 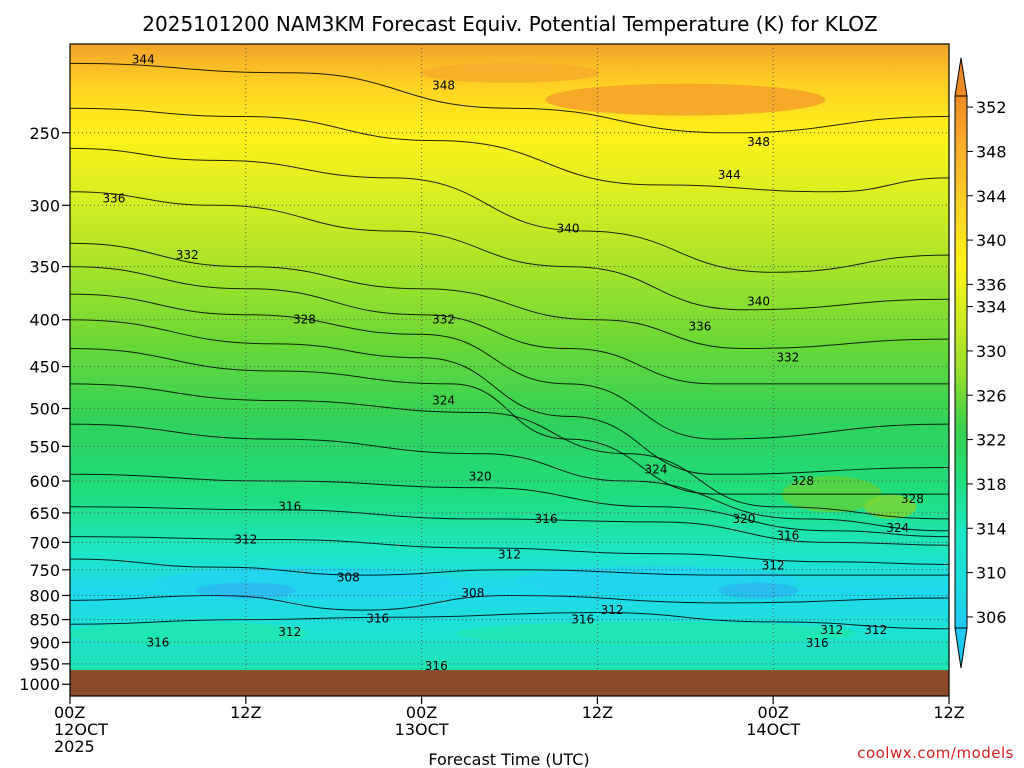 I want to click on y-tick-label: 700, so click(x=44, y=542).